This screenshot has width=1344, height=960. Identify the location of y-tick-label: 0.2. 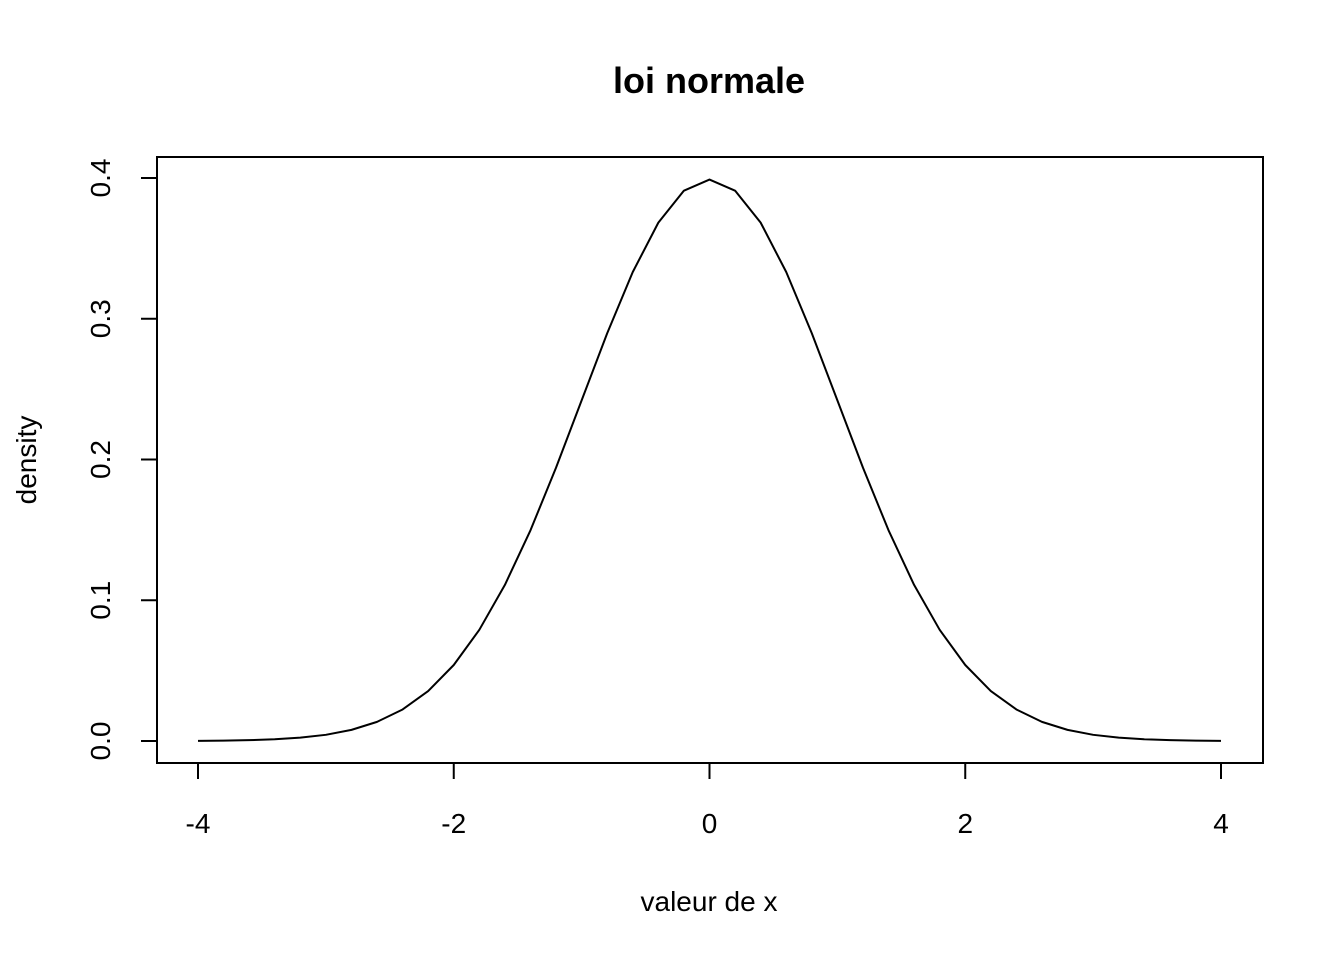
(100, 459).